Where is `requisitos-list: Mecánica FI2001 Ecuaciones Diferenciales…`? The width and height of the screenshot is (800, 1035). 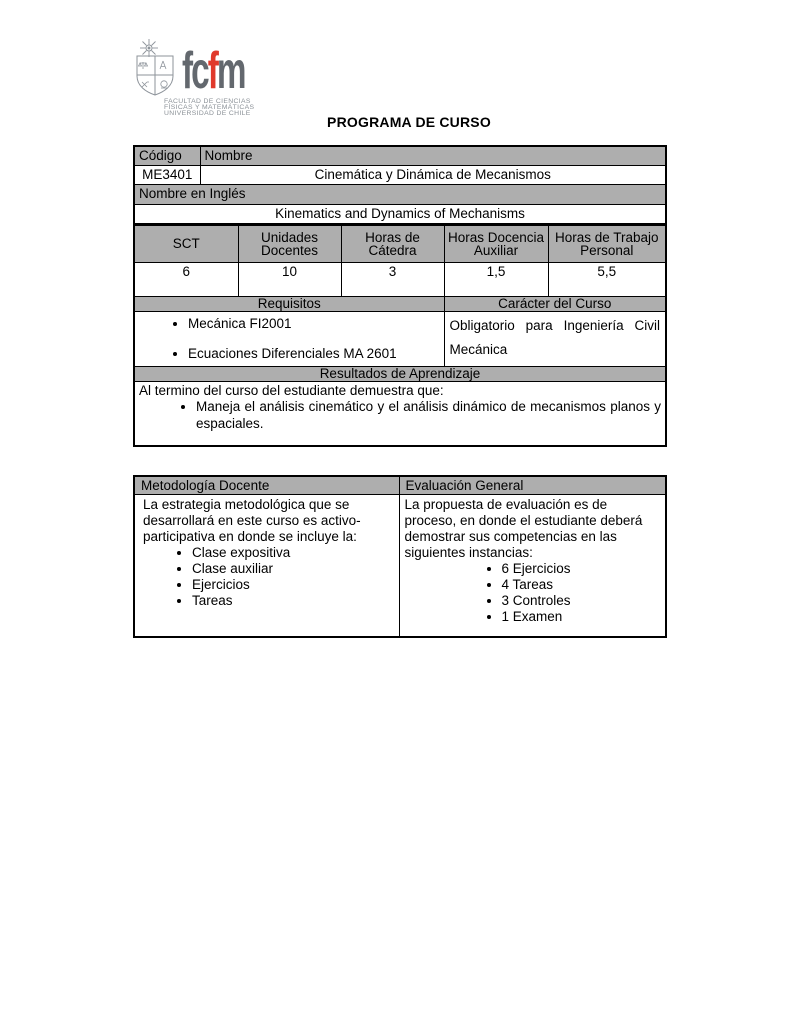
requisitos-list: Mecánica FI2001 Ecuaciones Diferenciales… is located at coordinates (289, 339).